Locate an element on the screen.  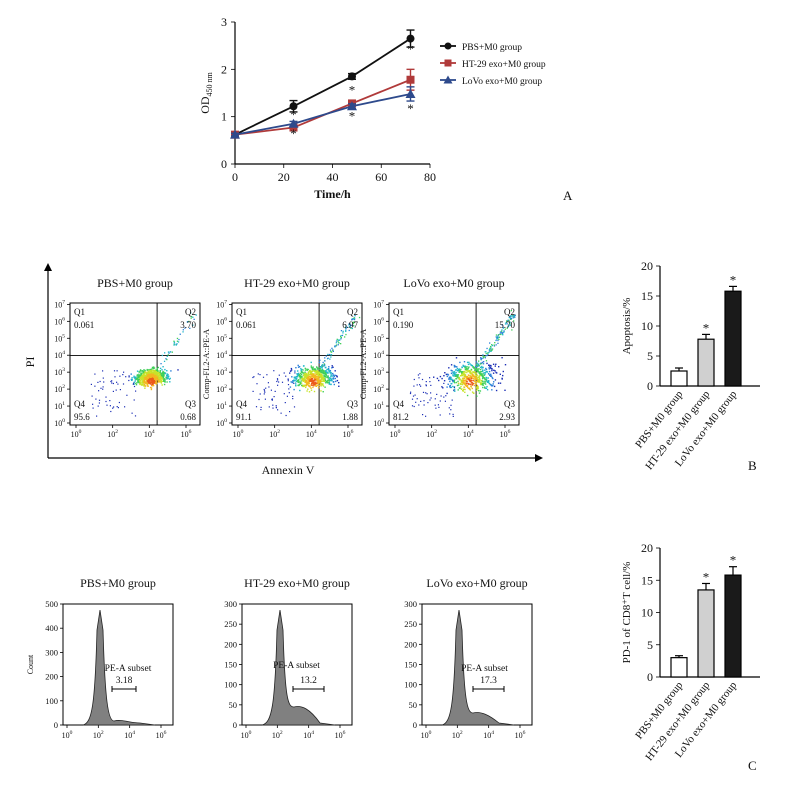
hist-x-tick-label: 106 is located at coordinates (161, 735).